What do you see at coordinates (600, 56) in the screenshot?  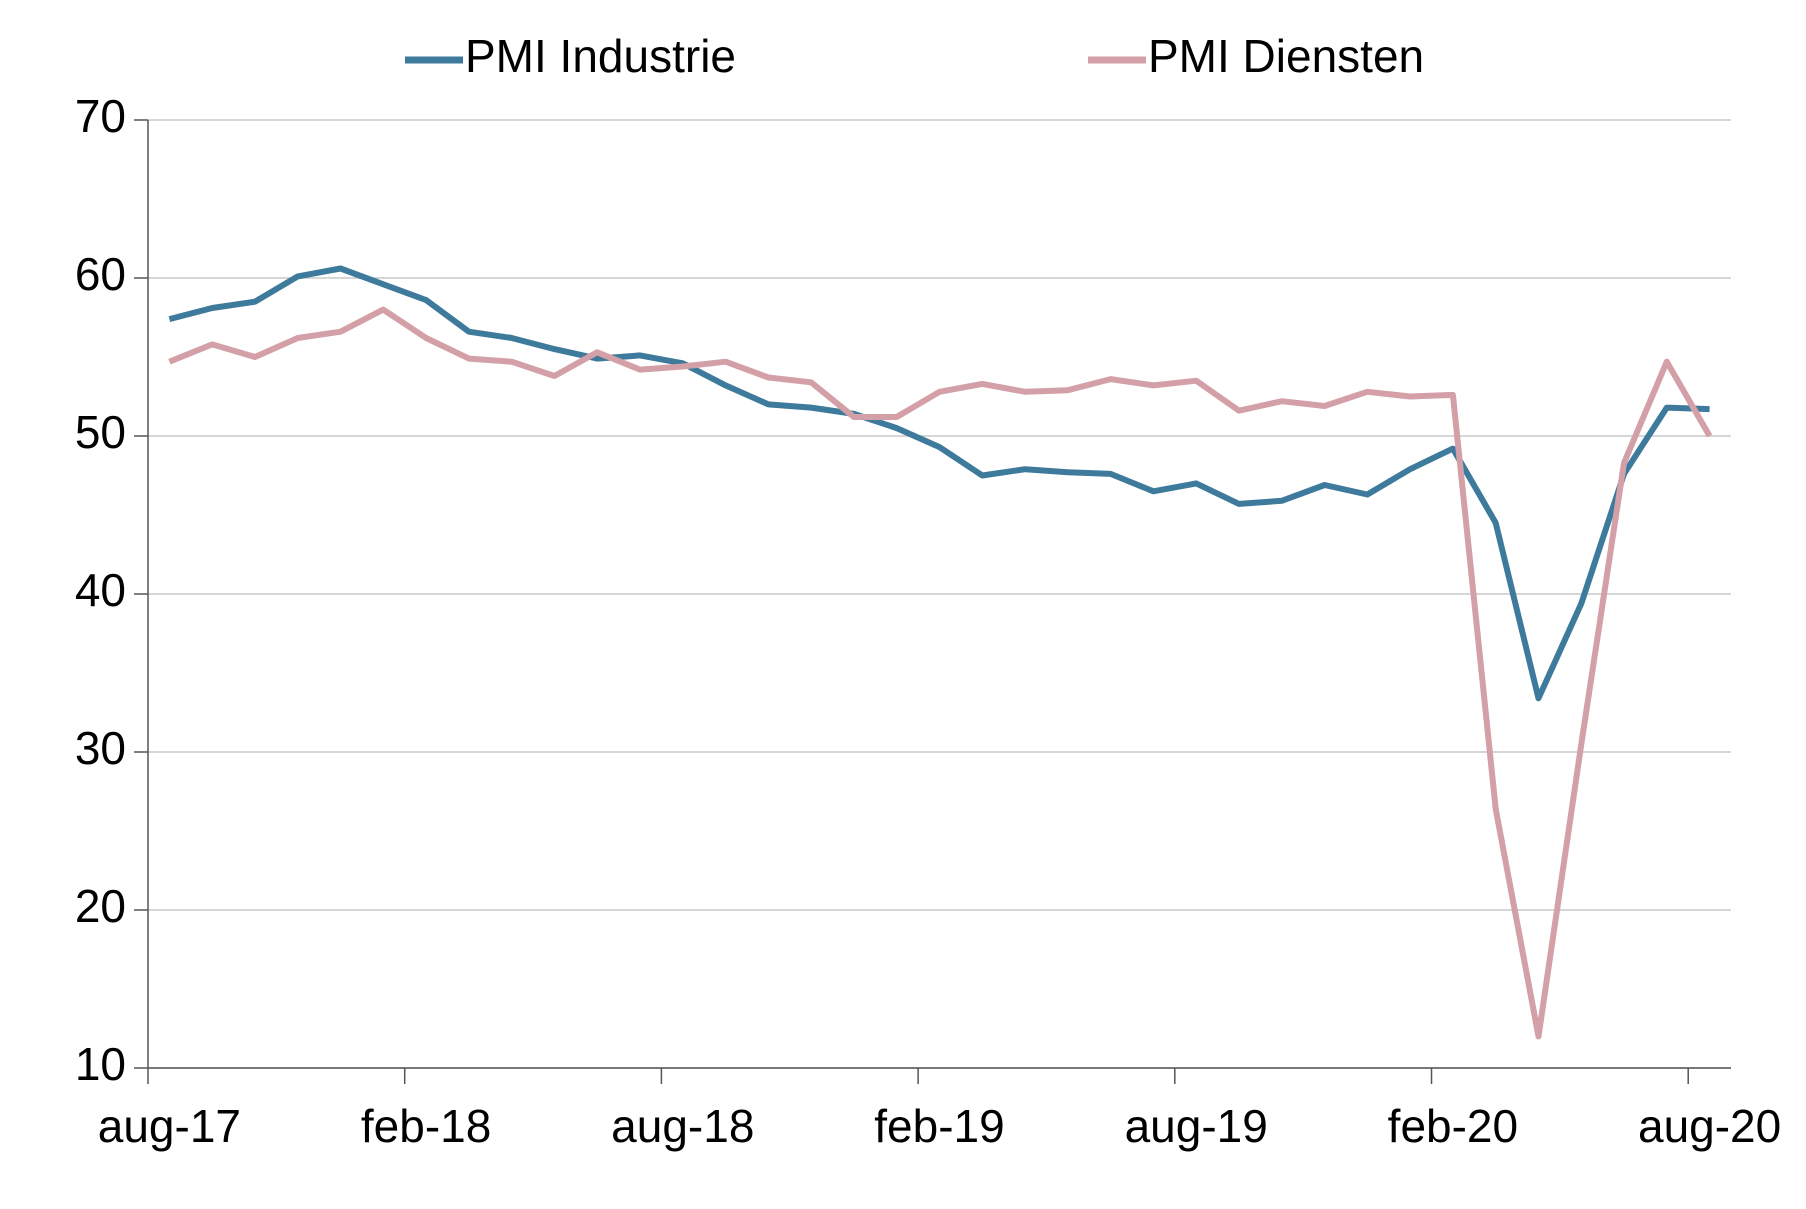 I see `legend-label: PMI Industrie` at bounding box center [600, 56].